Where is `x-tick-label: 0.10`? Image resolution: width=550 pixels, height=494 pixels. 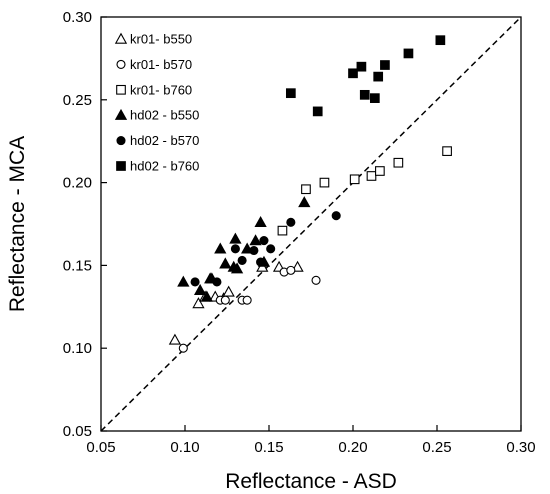
x-tick-label: 0.10 is located at coordinates (184, 447).